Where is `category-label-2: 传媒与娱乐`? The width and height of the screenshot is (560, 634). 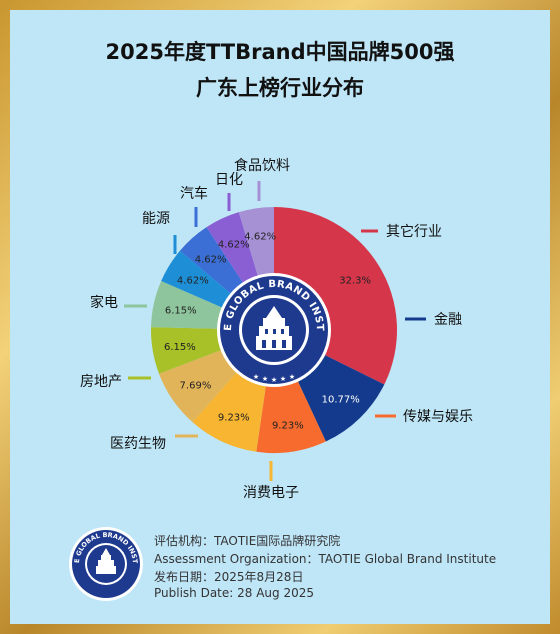 category-label-2: 传媒与娱乐 is located at coordinates (438, 417).